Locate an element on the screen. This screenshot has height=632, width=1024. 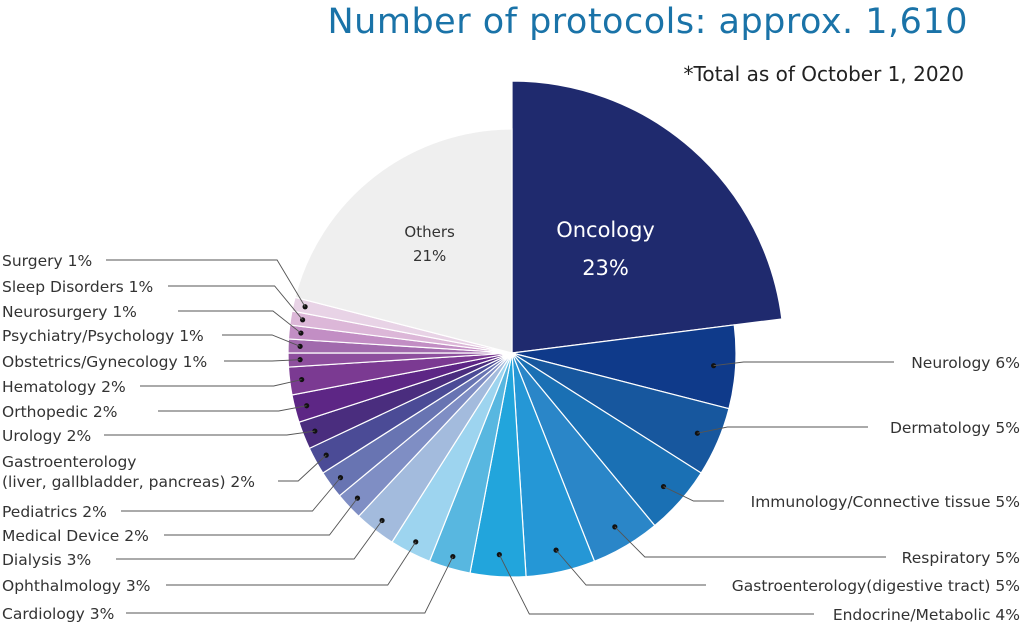
slice-label: Gastroenterology is located at coordinates (69, 462).